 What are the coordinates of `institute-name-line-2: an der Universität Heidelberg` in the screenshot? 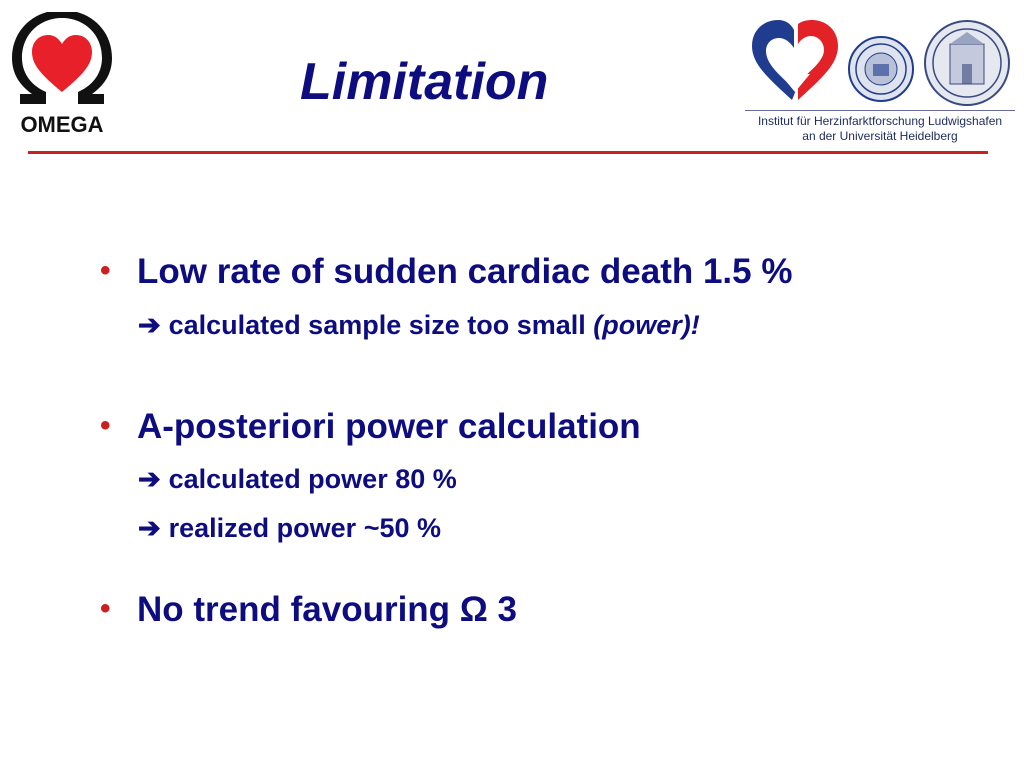 It's located at (880, 136).